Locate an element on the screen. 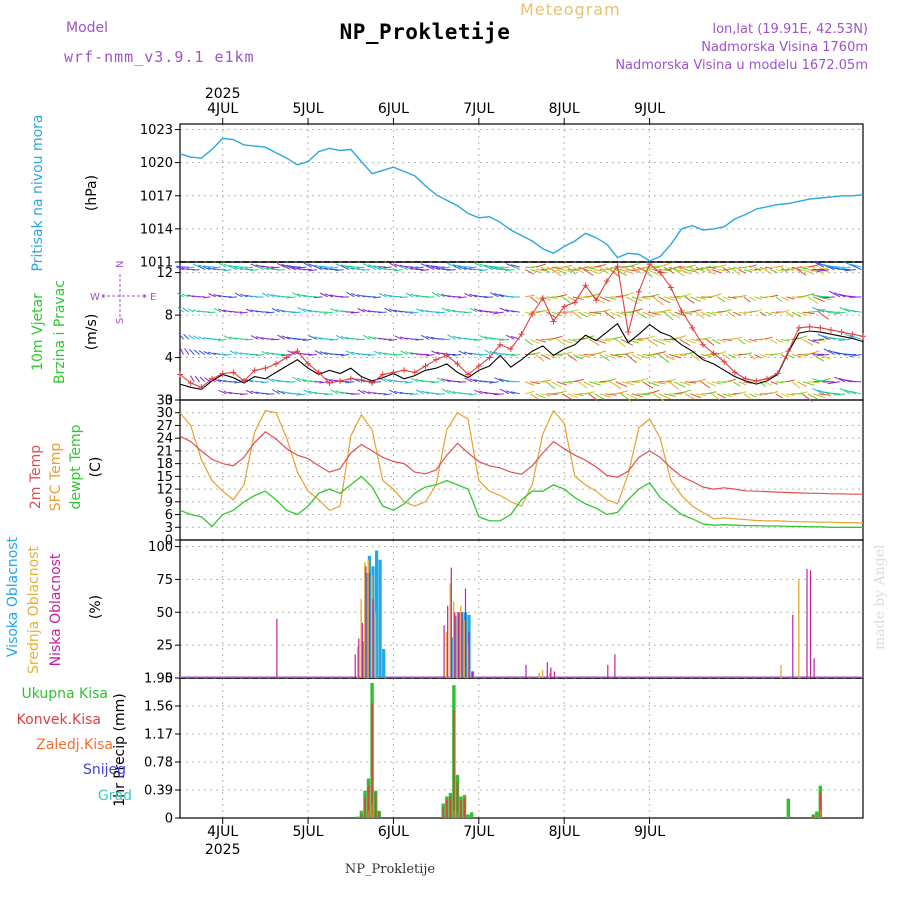 The width and height of the screenshot is (900, 900). y-tick-label: 1011 is located at coordinates (156, 263).